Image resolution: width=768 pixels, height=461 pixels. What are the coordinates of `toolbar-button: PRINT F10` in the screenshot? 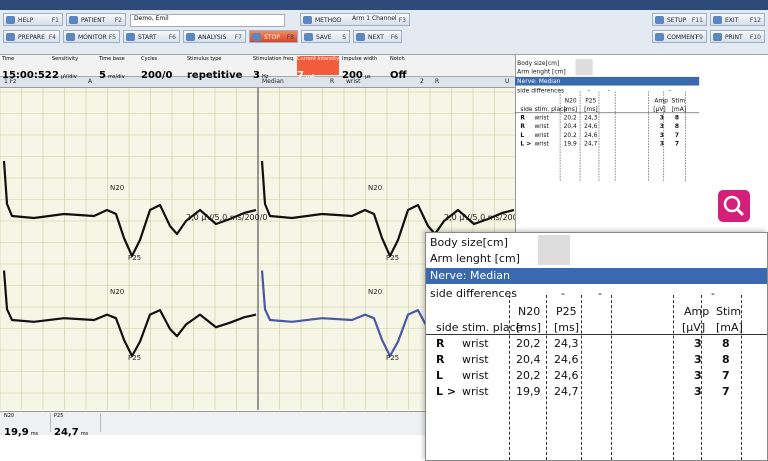 It's located at (737, 36).